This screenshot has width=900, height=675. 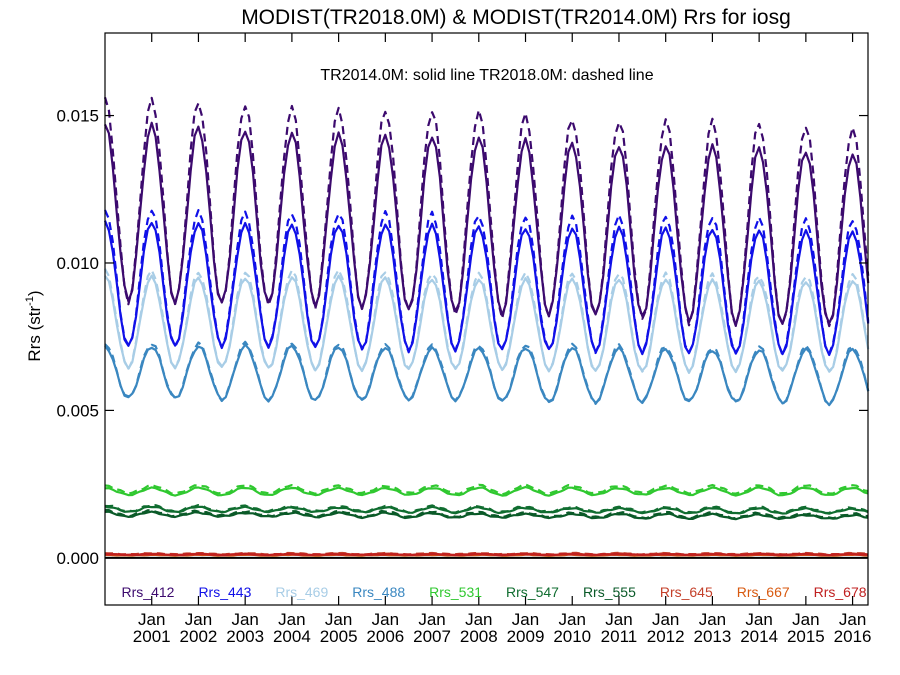 I want to click on legend-entry-rrs-443: Rrs_443, so click(x=224, y=592).